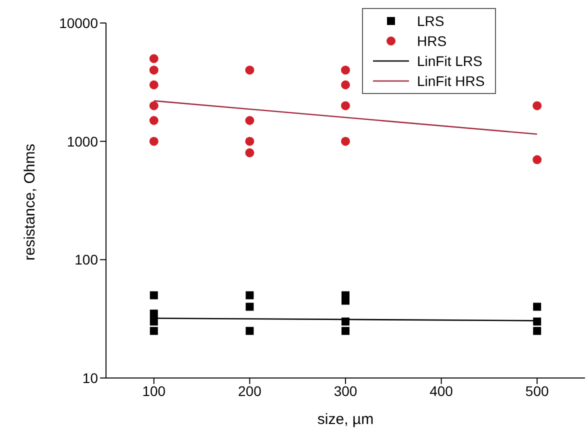  What do you see at coordinates (154, 390) in the screenshot?
I see `x-tick-label: 100` at bounding box center [154, 390].